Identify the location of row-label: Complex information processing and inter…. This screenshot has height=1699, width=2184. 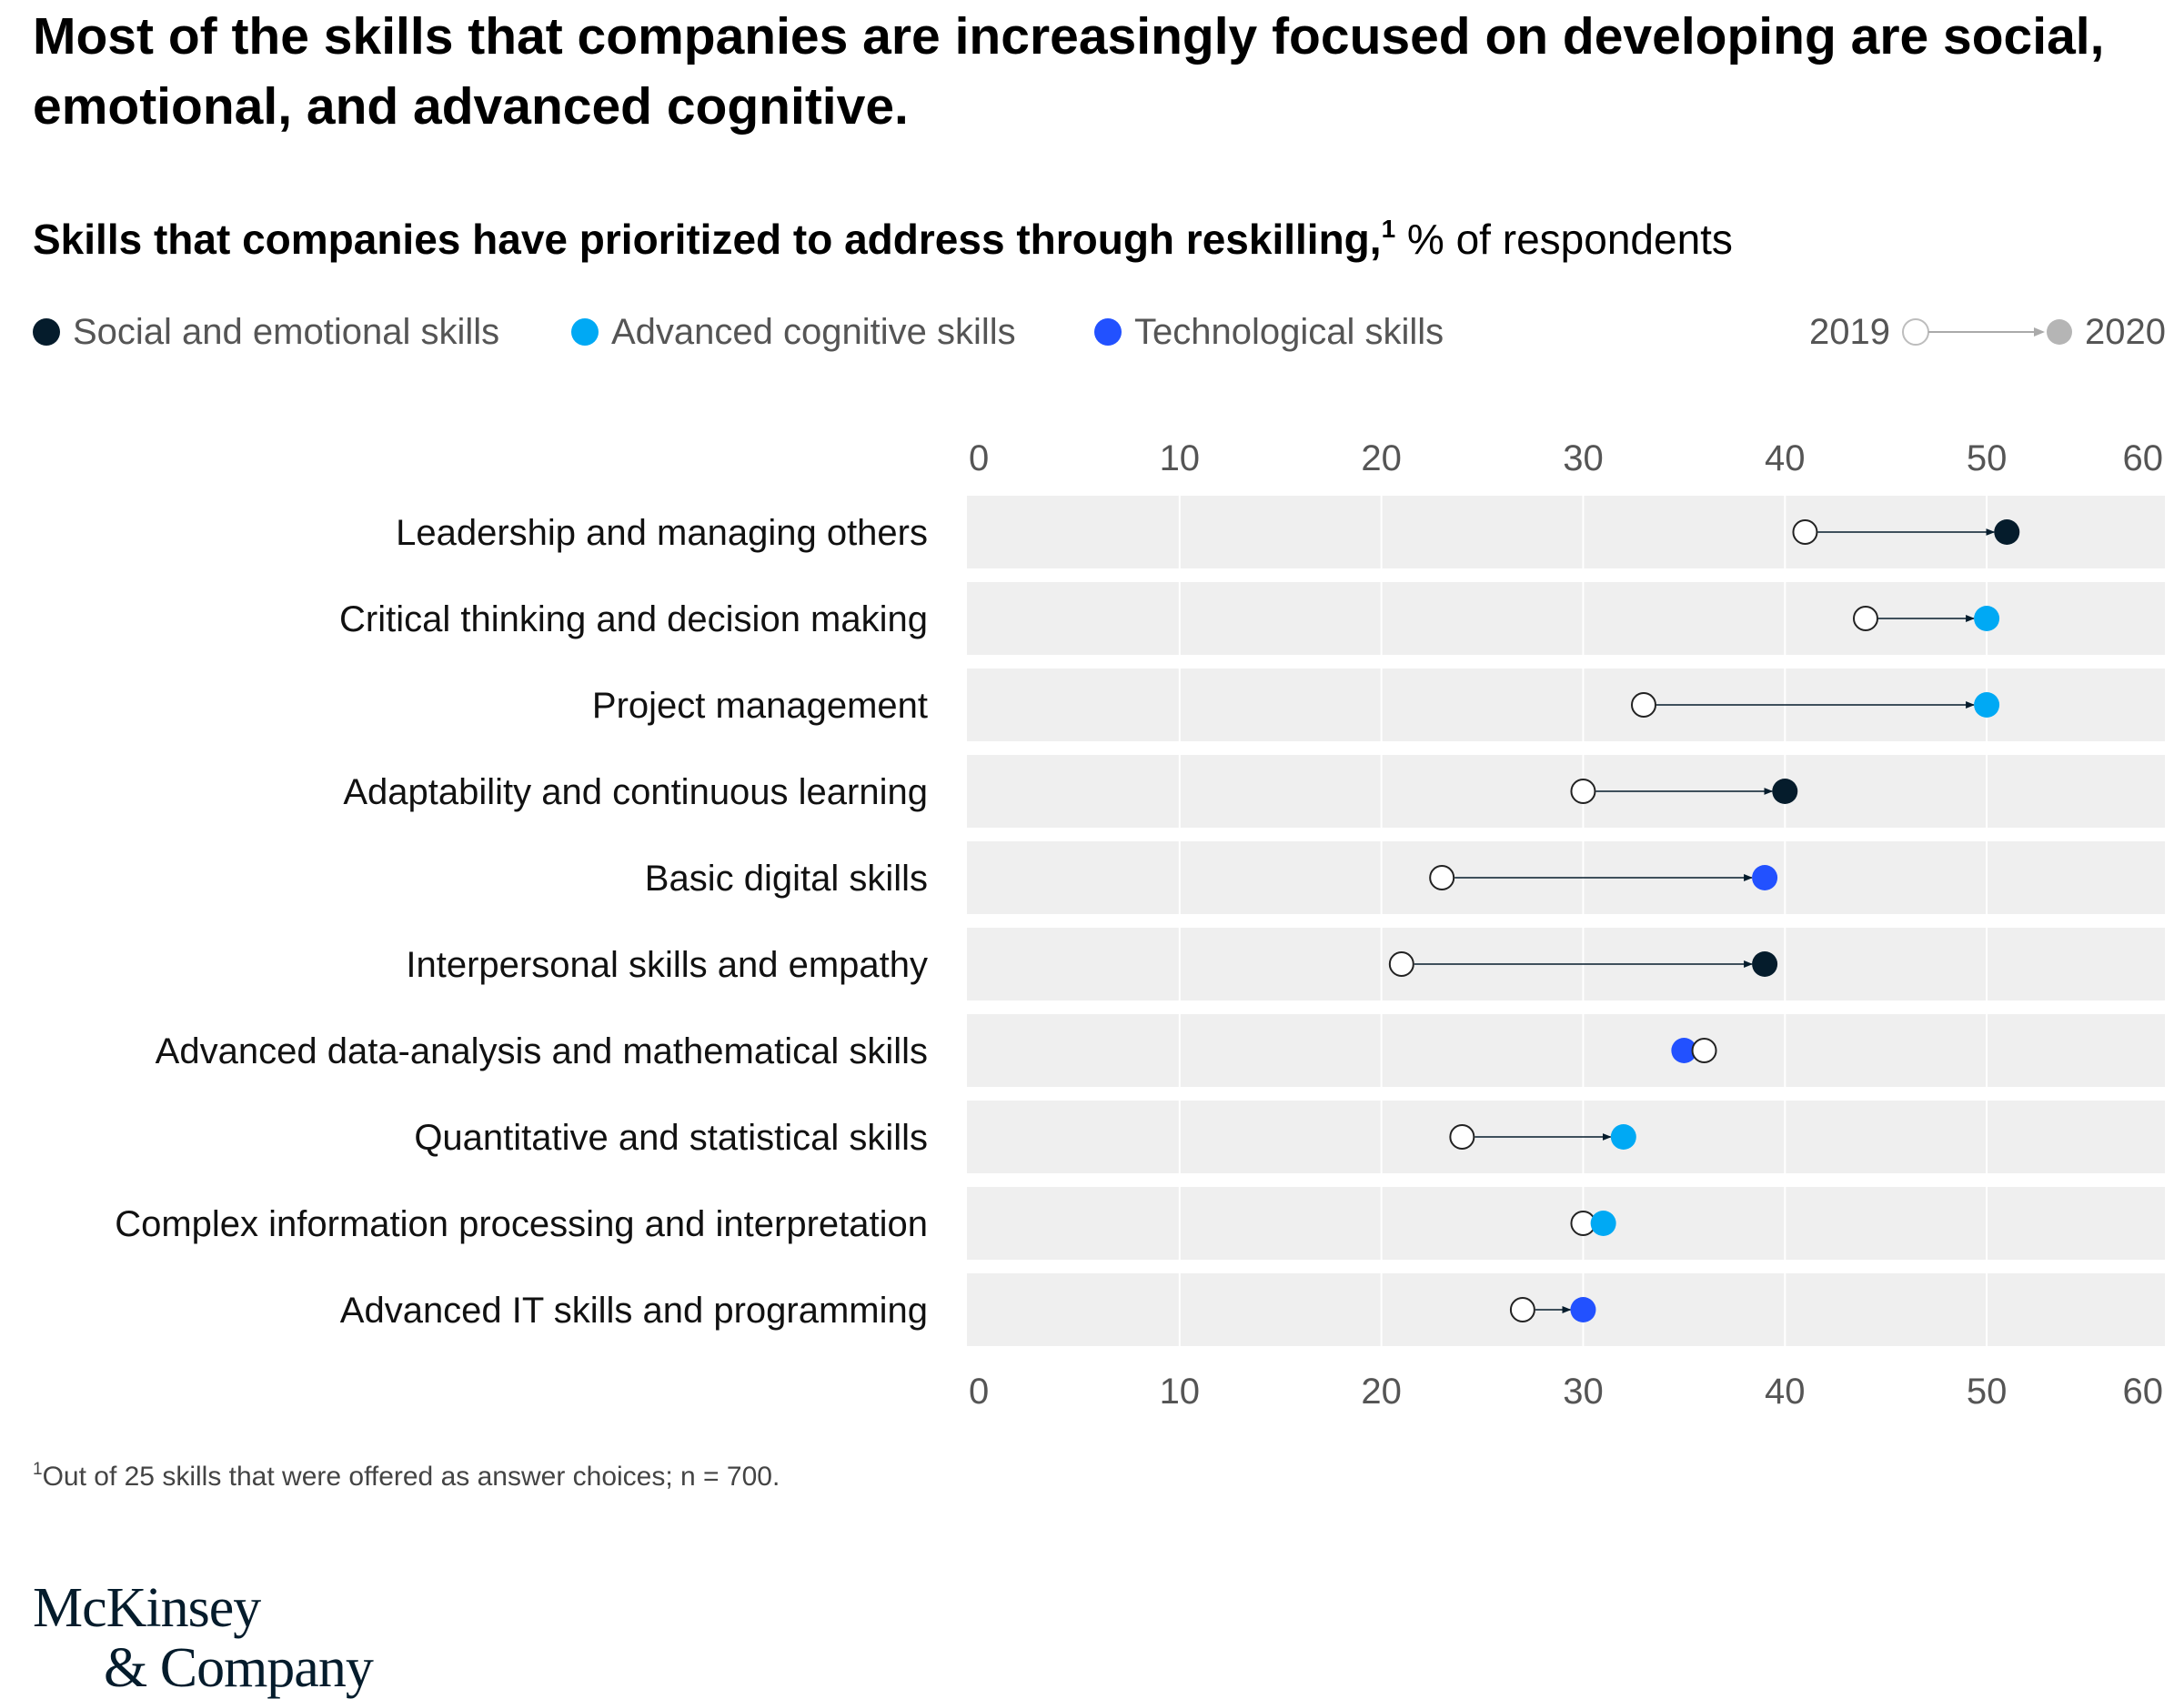
(521, 1224).